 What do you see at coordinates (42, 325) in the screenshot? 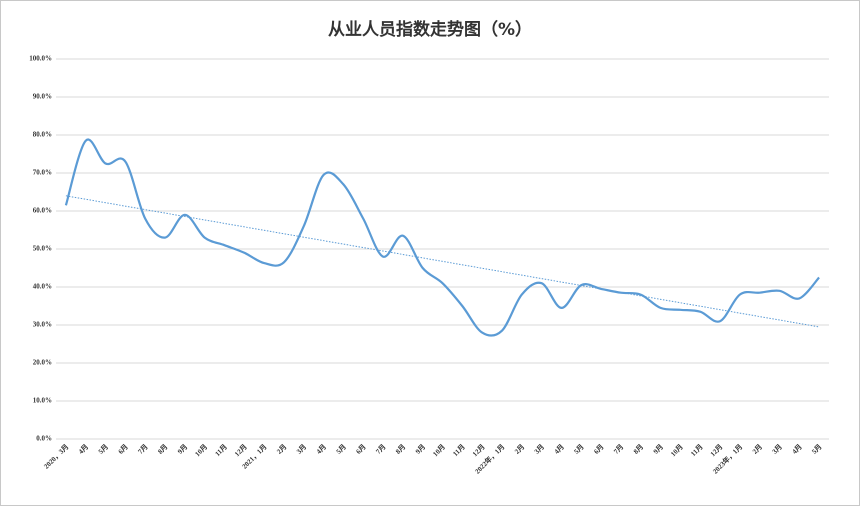
I see `y-tick-label: 30.0%` at bounding box center [42, 325].